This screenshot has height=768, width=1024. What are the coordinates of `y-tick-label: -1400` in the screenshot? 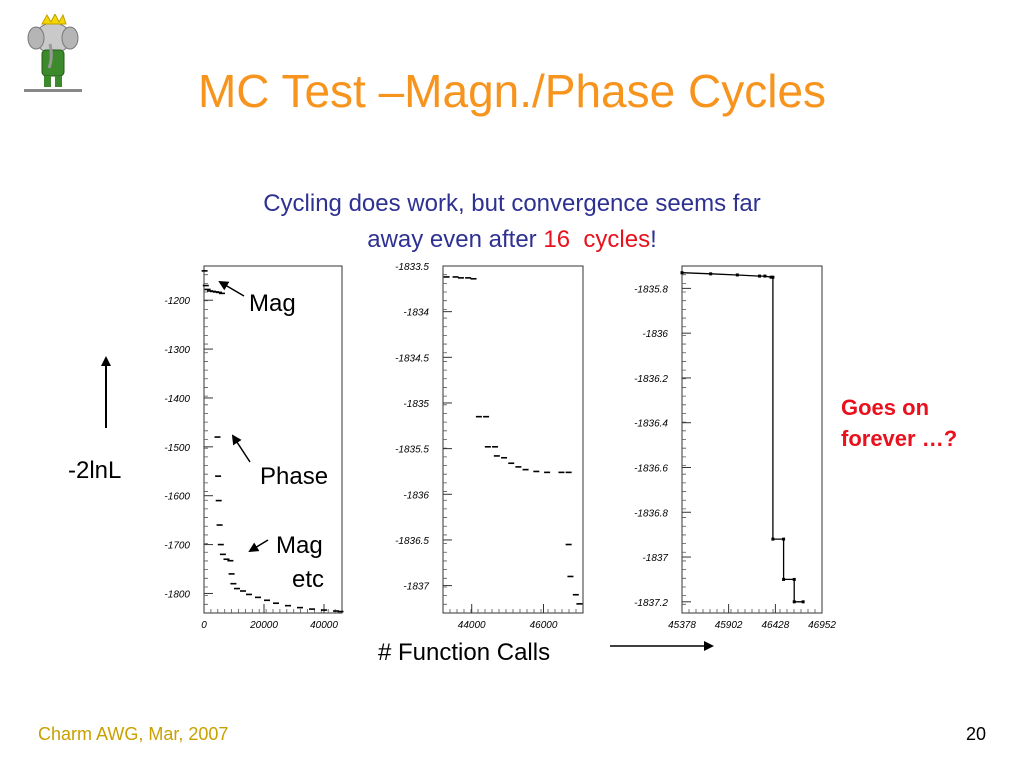 It's located at (177, 399).